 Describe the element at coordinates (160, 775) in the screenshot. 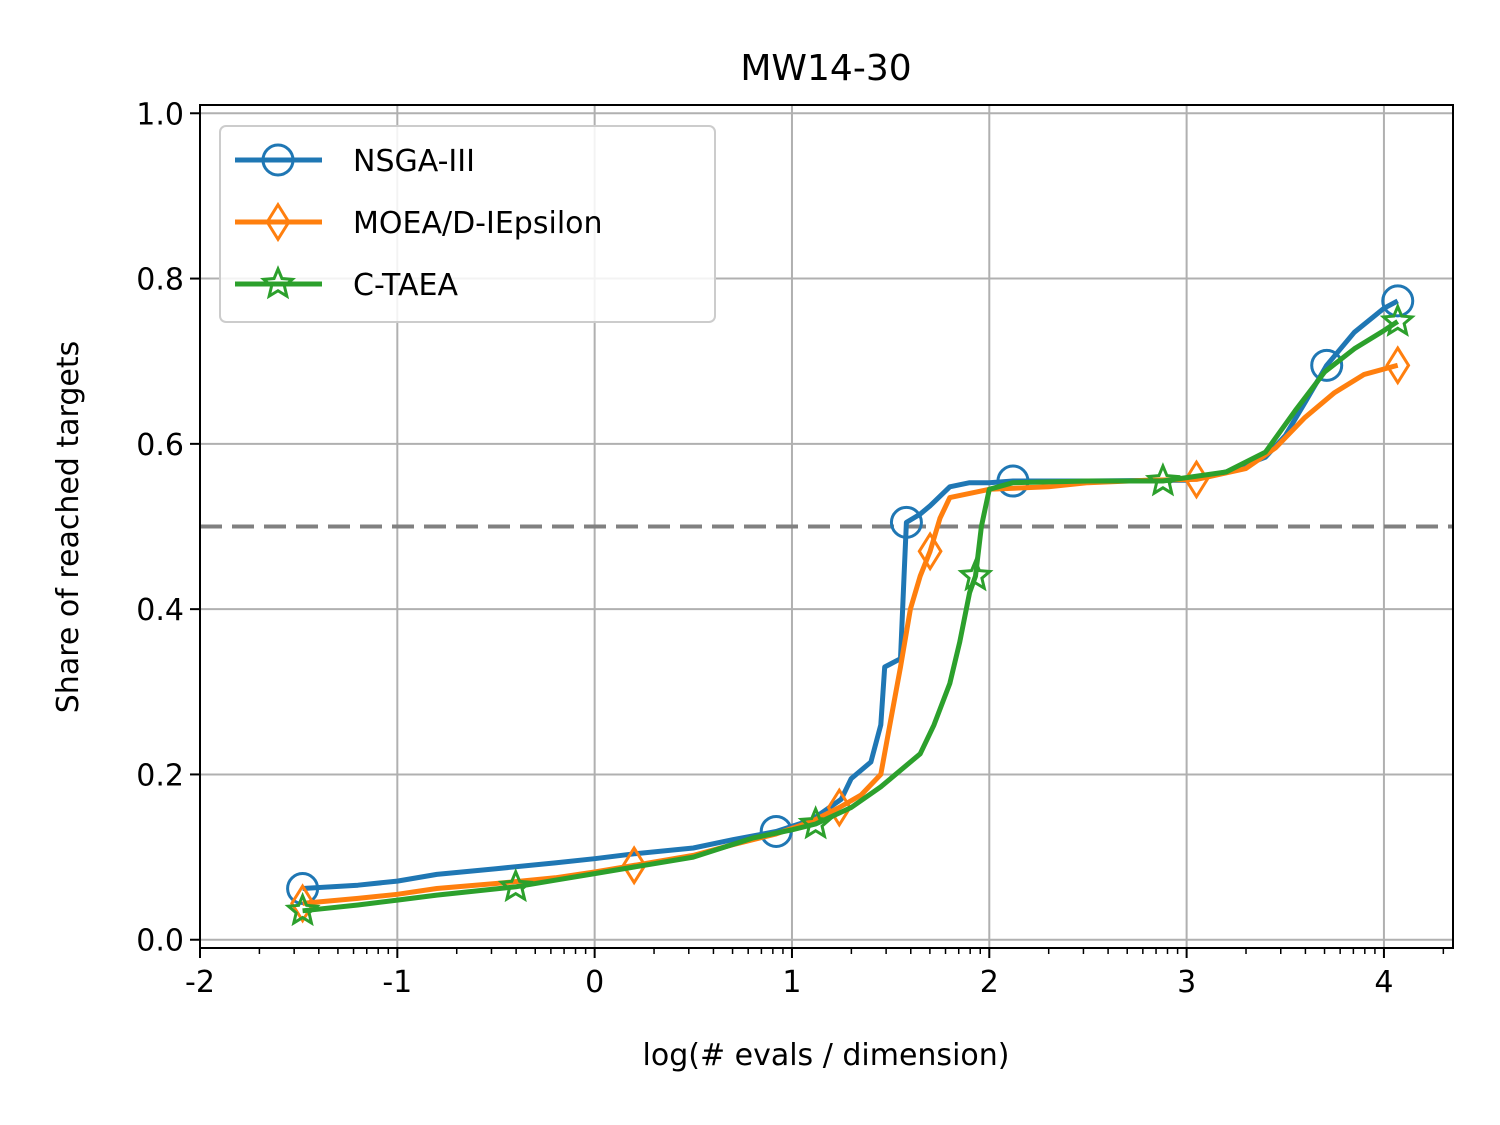

I see `y-tick-label: 0.2` at that location.